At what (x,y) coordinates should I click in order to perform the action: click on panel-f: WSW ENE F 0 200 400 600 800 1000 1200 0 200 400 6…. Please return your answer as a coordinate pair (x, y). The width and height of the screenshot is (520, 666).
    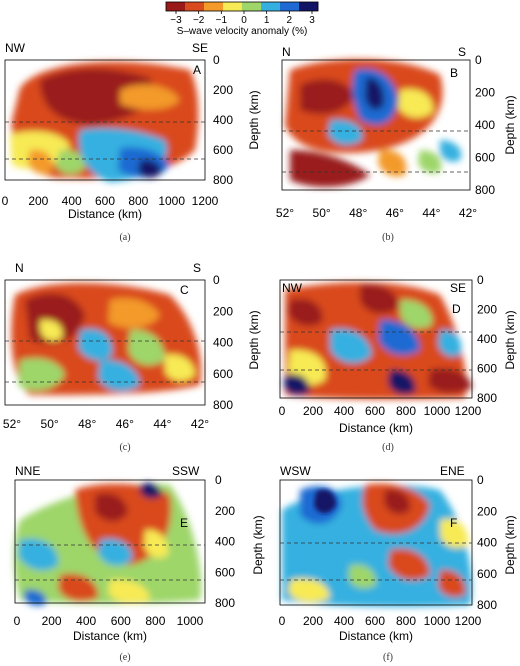
    Looking at the image, I should click on (398, 563).